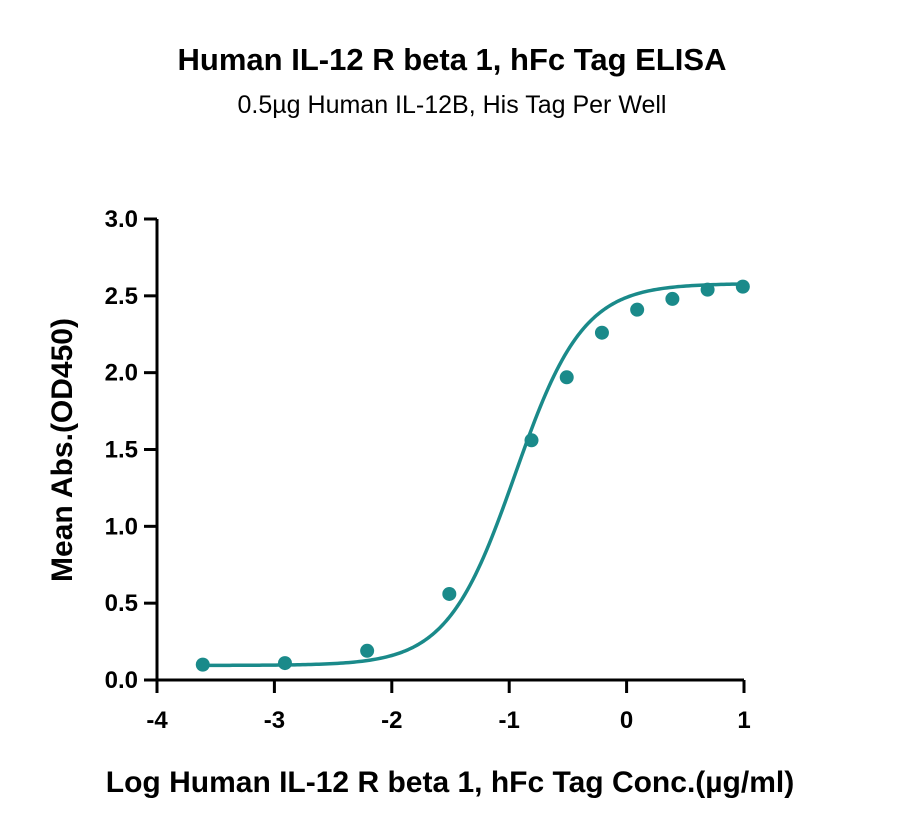  What do you see at coordinates (391, 720) in the screenshot?
I see `x-tick-label: -2` at bounding box center [391, 720].